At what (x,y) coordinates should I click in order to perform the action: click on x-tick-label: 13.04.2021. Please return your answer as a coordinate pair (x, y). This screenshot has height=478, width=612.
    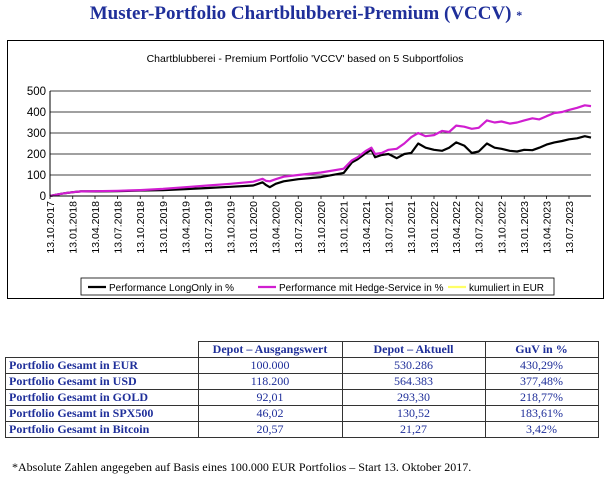
    Looking at the image, I should click on (367, 227).